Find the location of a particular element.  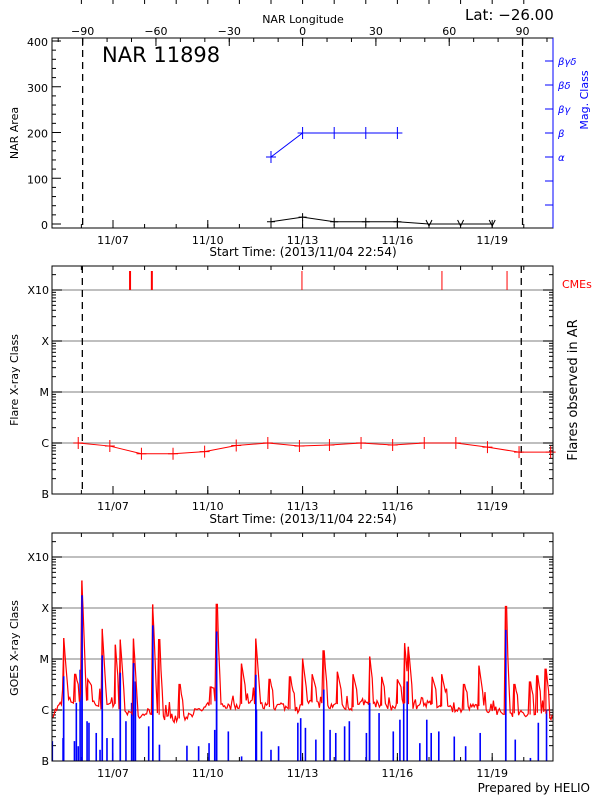

mag-class-tick-label: βγ is located at coordinates (564, 110).